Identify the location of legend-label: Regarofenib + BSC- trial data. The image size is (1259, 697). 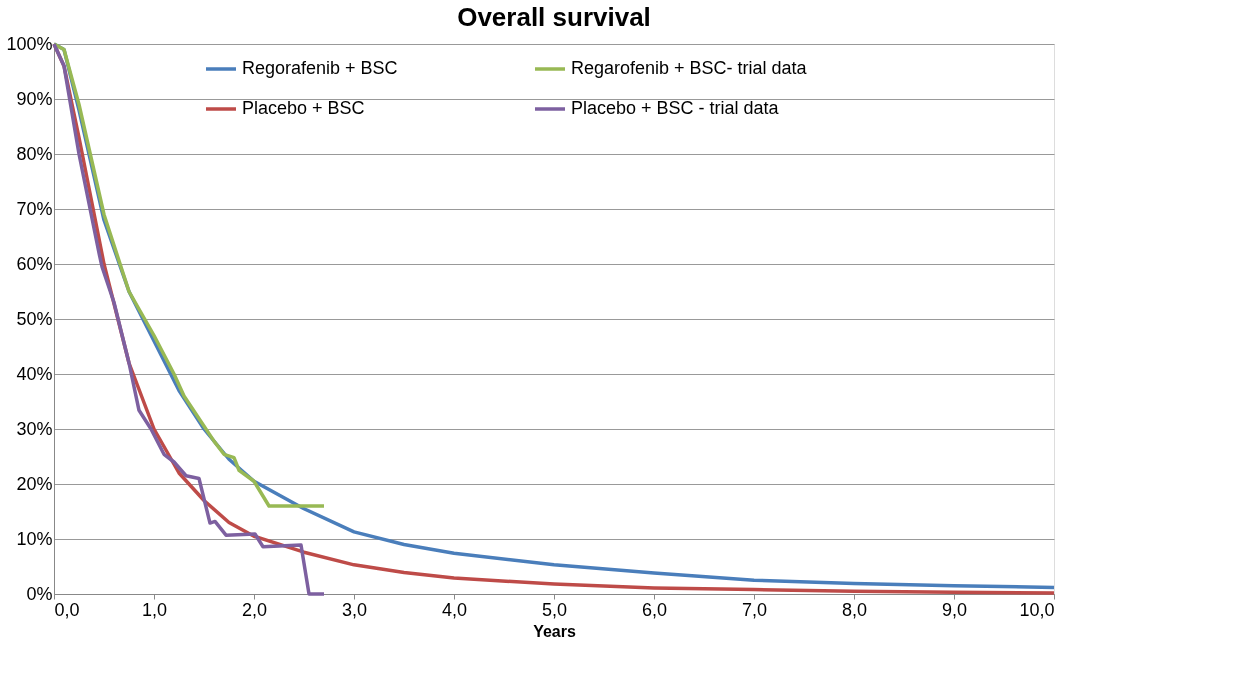
(689, 68).